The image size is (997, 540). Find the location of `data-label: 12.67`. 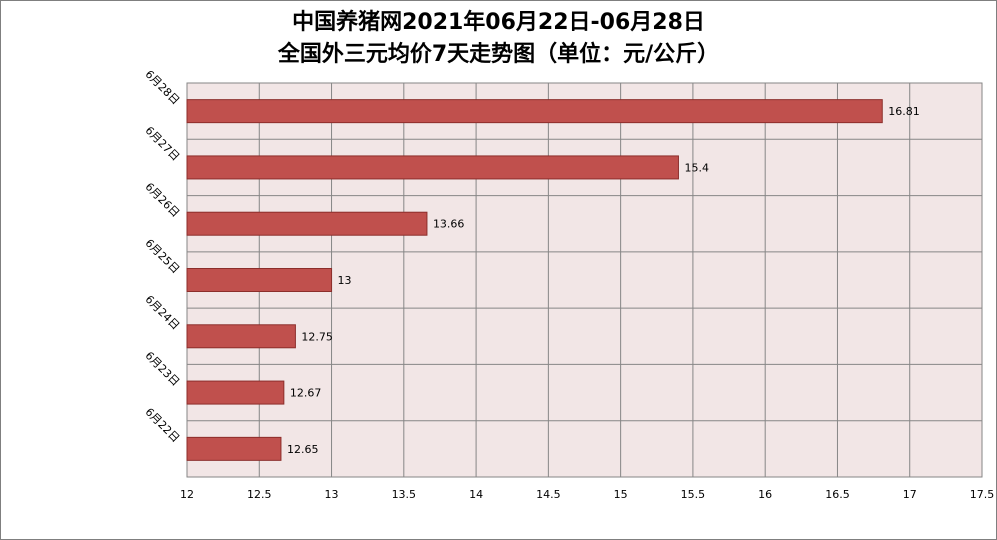

data-label: 12.67 is located at coordinates (306, 393).